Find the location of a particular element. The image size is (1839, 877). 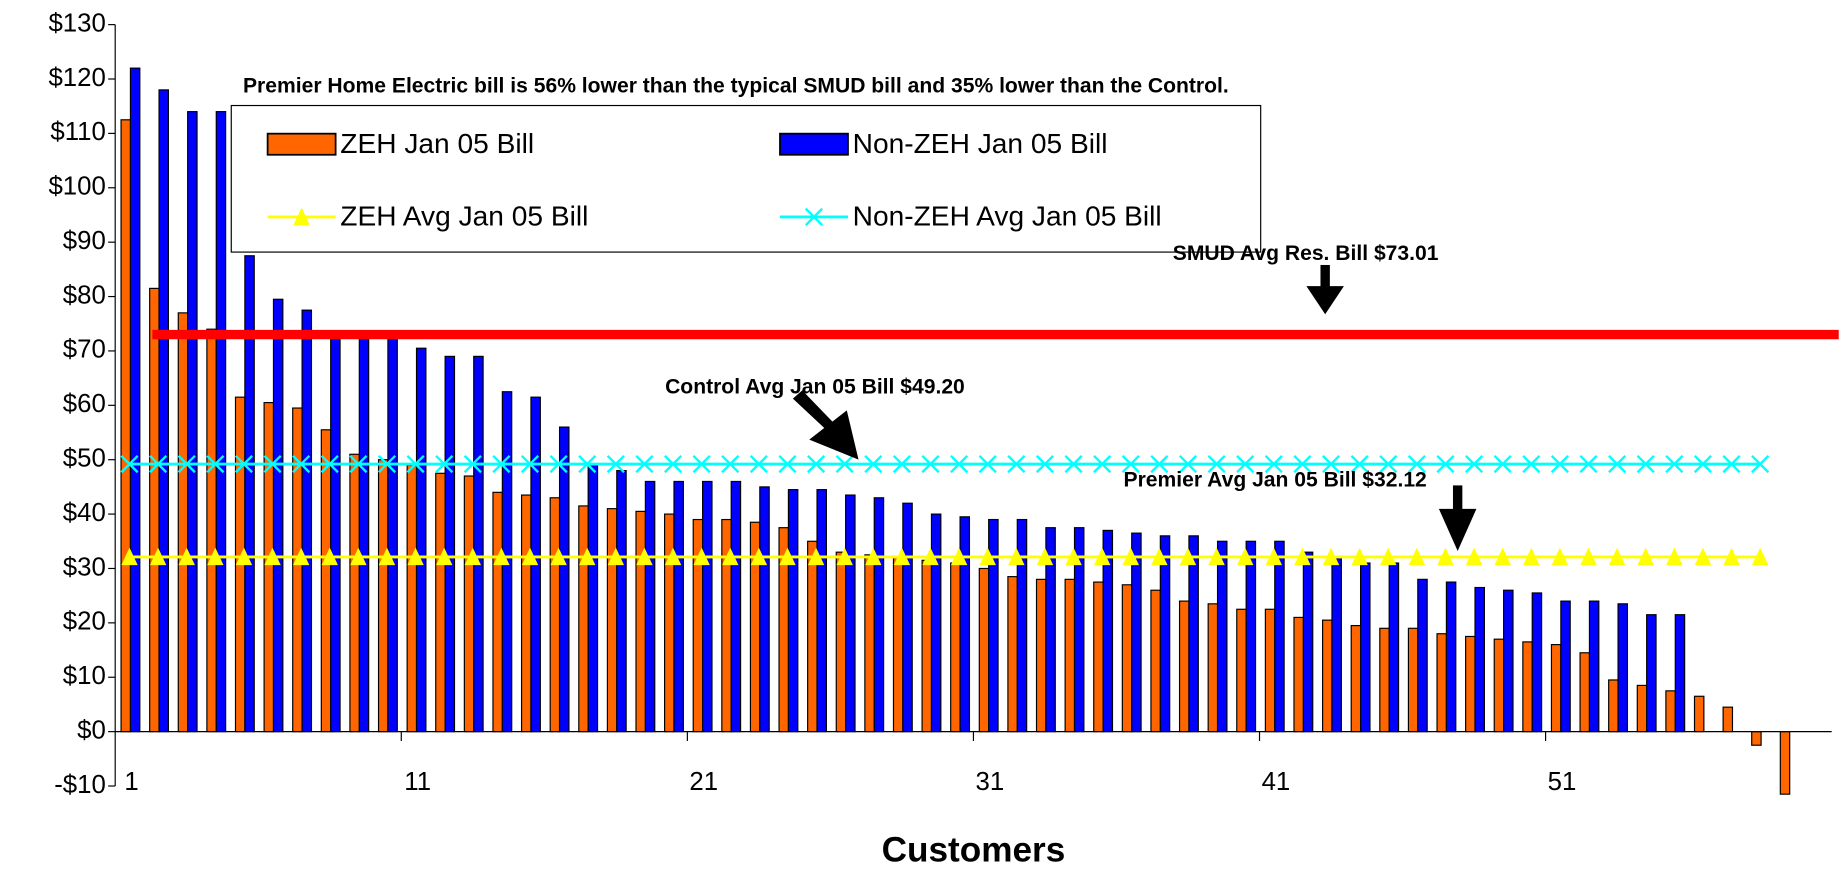

legend-label: Non-ZEH Avg Jan 05 Bill is located at coordinates (1007, 216).